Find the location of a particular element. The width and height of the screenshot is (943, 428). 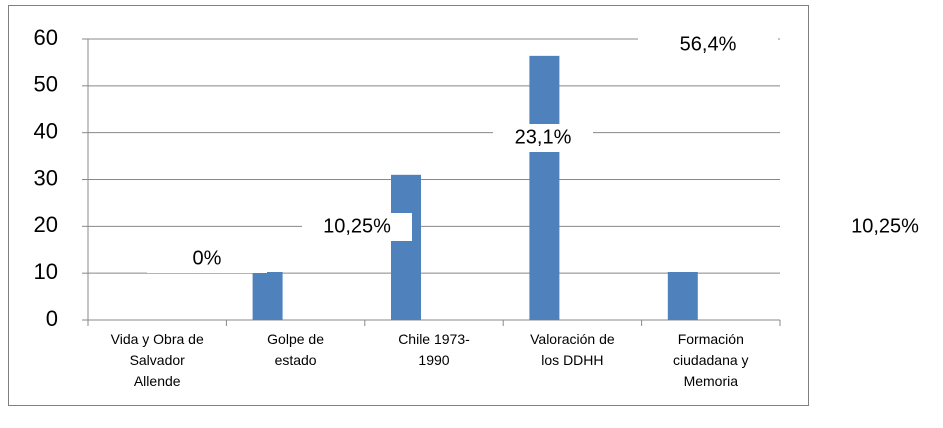

x-tick-label-line: Allende is located at coordinates (157, 381).